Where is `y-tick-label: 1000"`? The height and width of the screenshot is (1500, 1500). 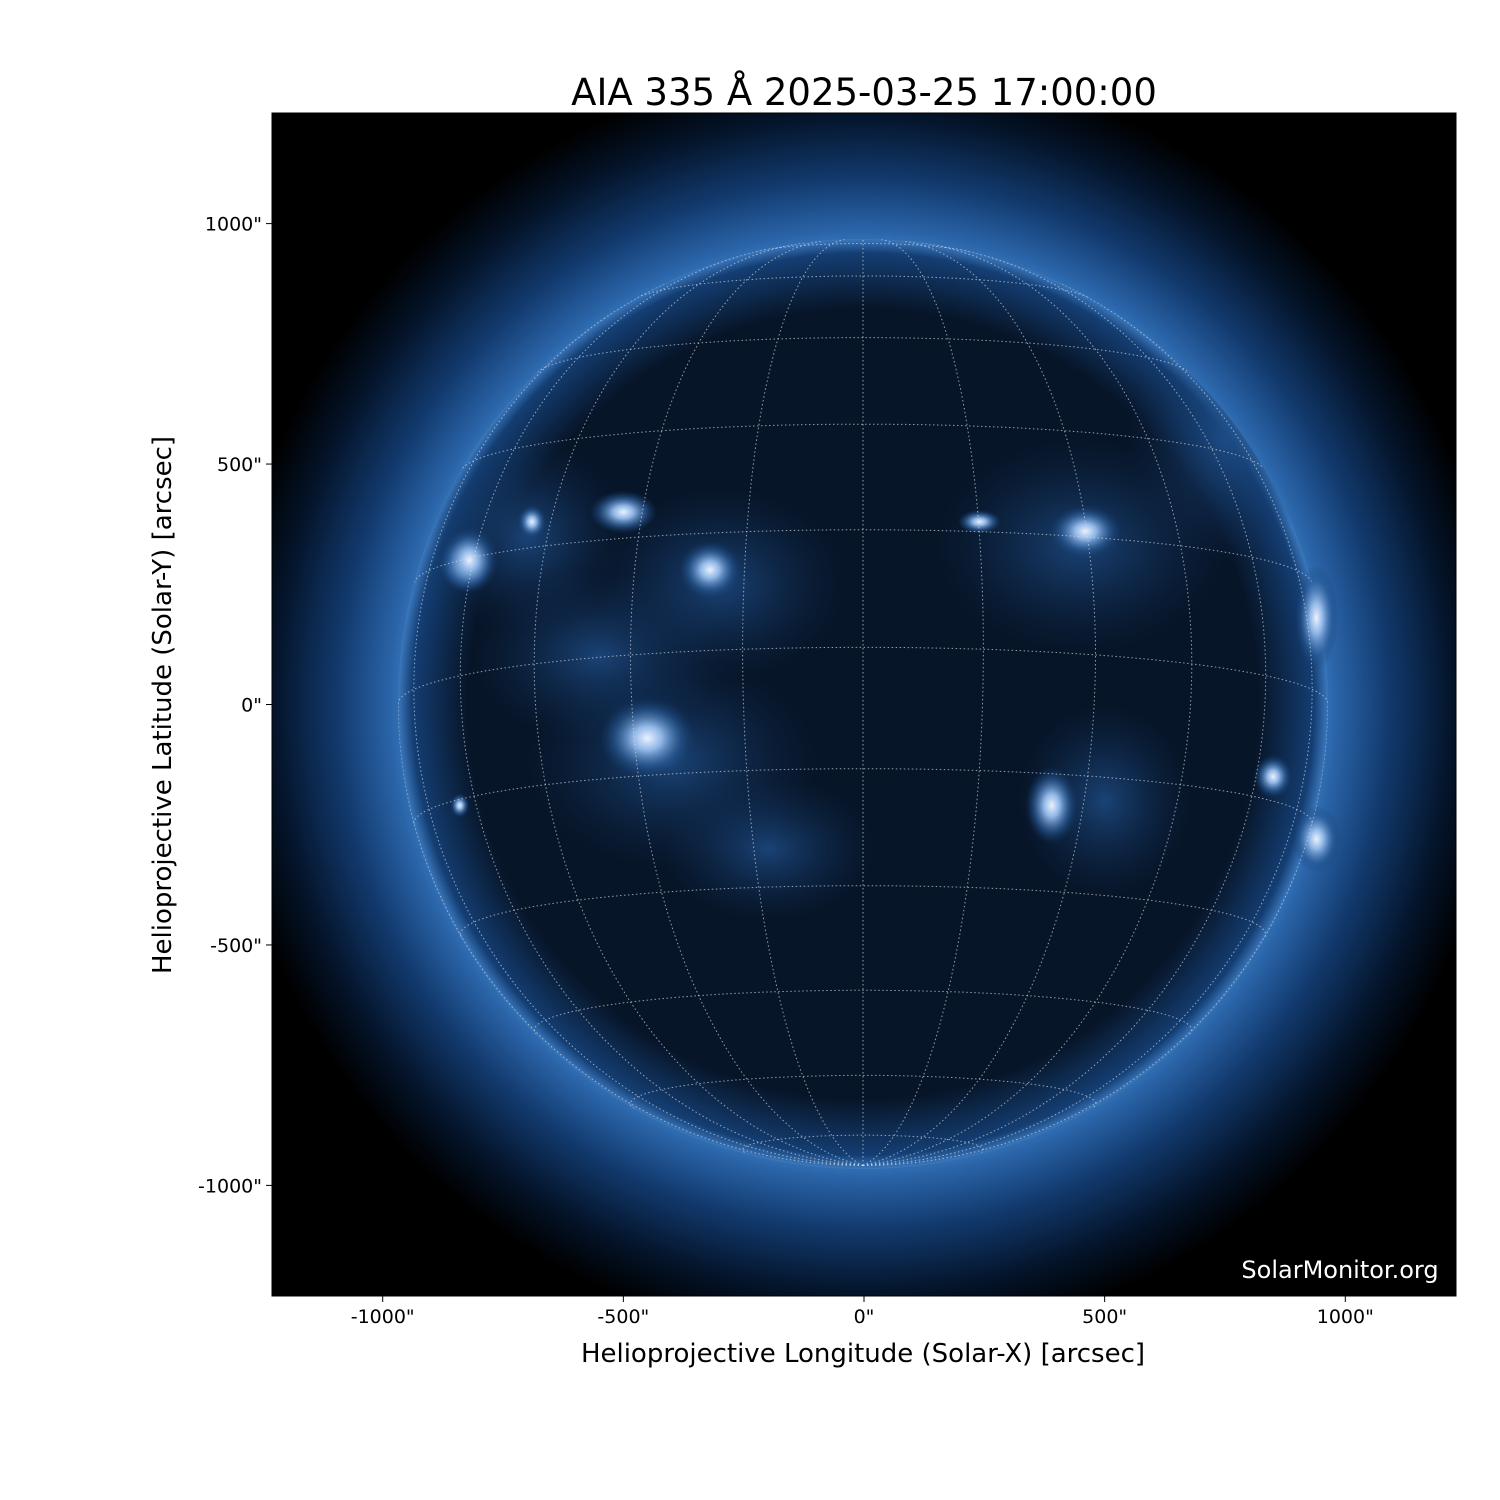 y-tick-label: 1000" is located at coordinates (233, 225).